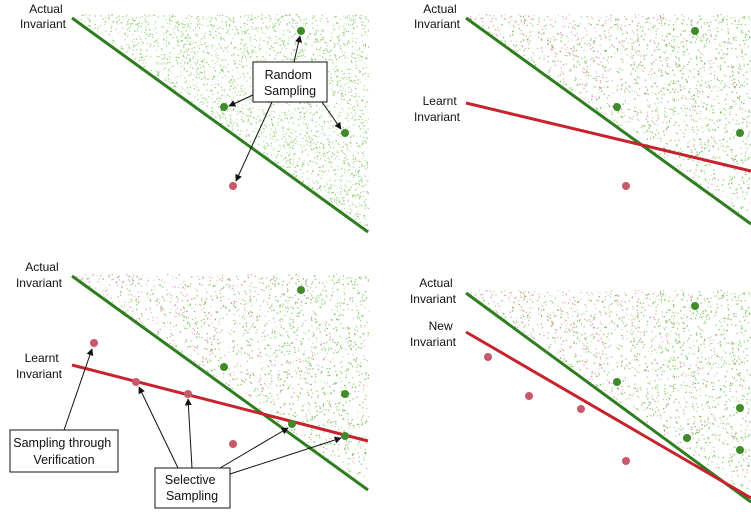  What do you see at coordinates (240, 447) in the screenshot?
I see `selective-sampling-callout: Selective Sampling` at bounding box center [240, 447].